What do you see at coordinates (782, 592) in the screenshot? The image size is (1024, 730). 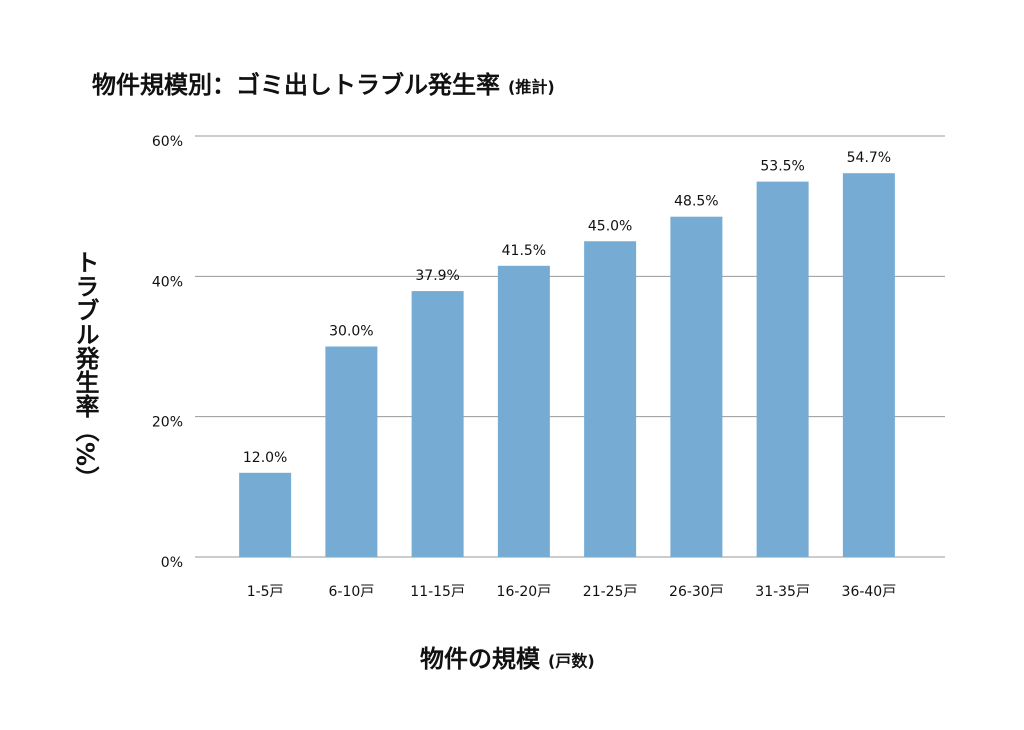 I see `x-tick-label: 31-35戸` at bounding box center [782, 592].